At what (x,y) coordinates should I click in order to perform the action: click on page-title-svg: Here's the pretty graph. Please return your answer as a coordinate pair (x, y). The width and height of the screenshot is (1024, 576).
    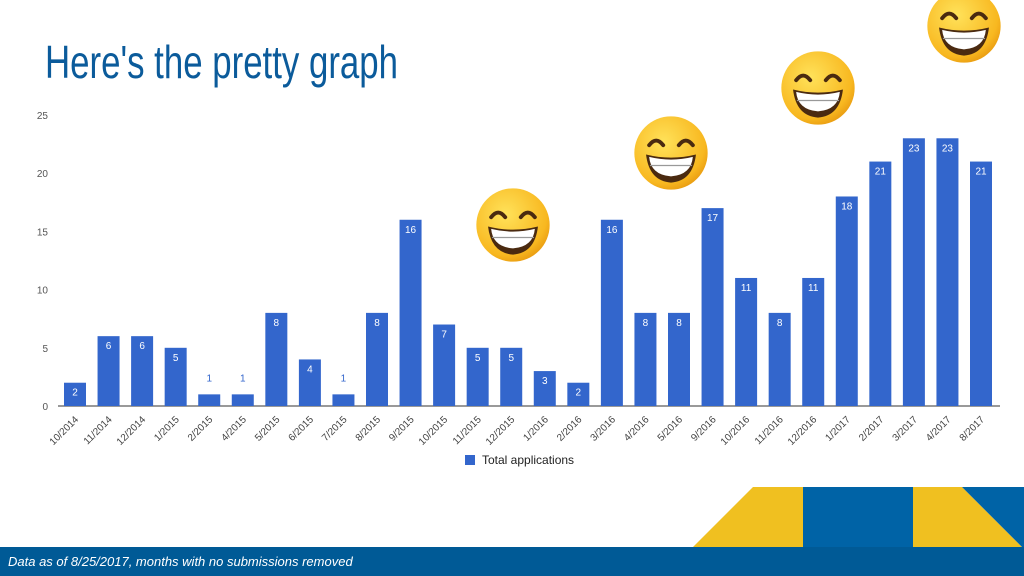
    Looking at the image, I should click on (221, 62).